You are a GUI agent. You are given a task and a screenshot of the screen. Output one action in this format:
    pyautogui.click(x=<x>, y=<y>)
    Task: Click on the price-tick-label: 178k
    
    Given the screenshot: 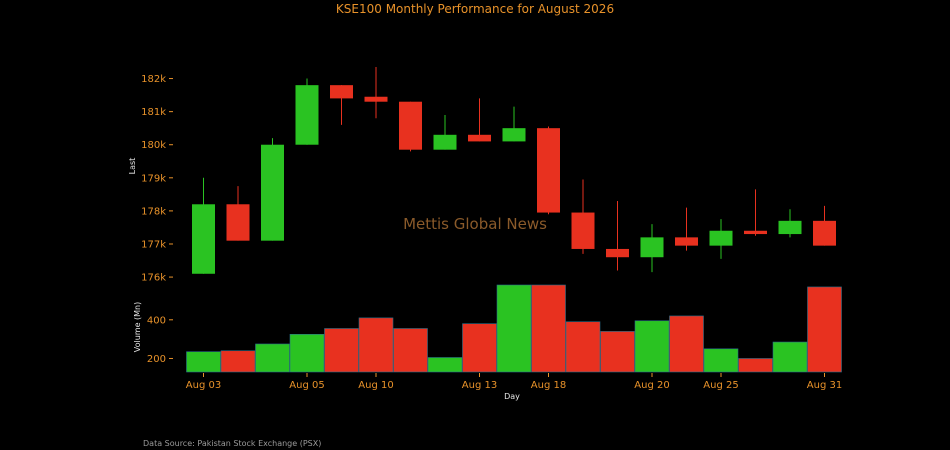 What is the action you would take?
    pyautogui.click(x=153, y=211)
    